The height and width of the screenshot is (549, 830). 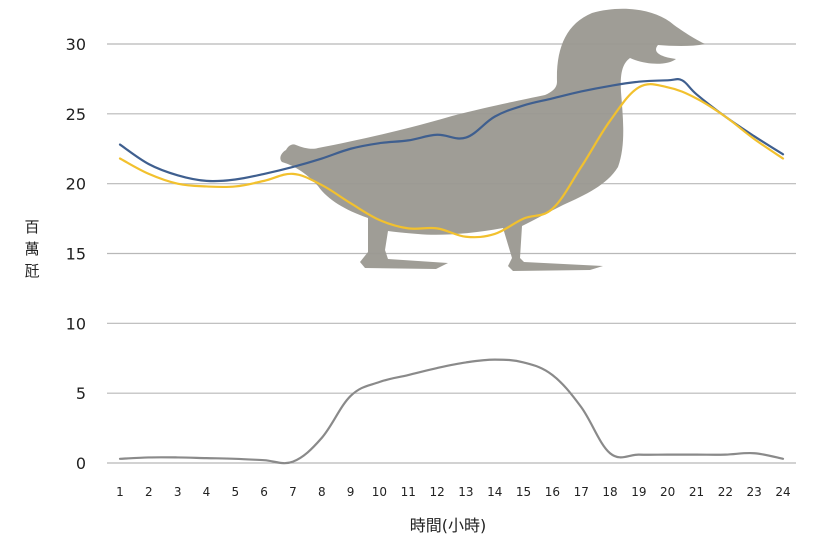 What do you see at coordinates (76, 44) in the screenshot?
I see `y-tick-label: 30` at bounding box center [76, 44].